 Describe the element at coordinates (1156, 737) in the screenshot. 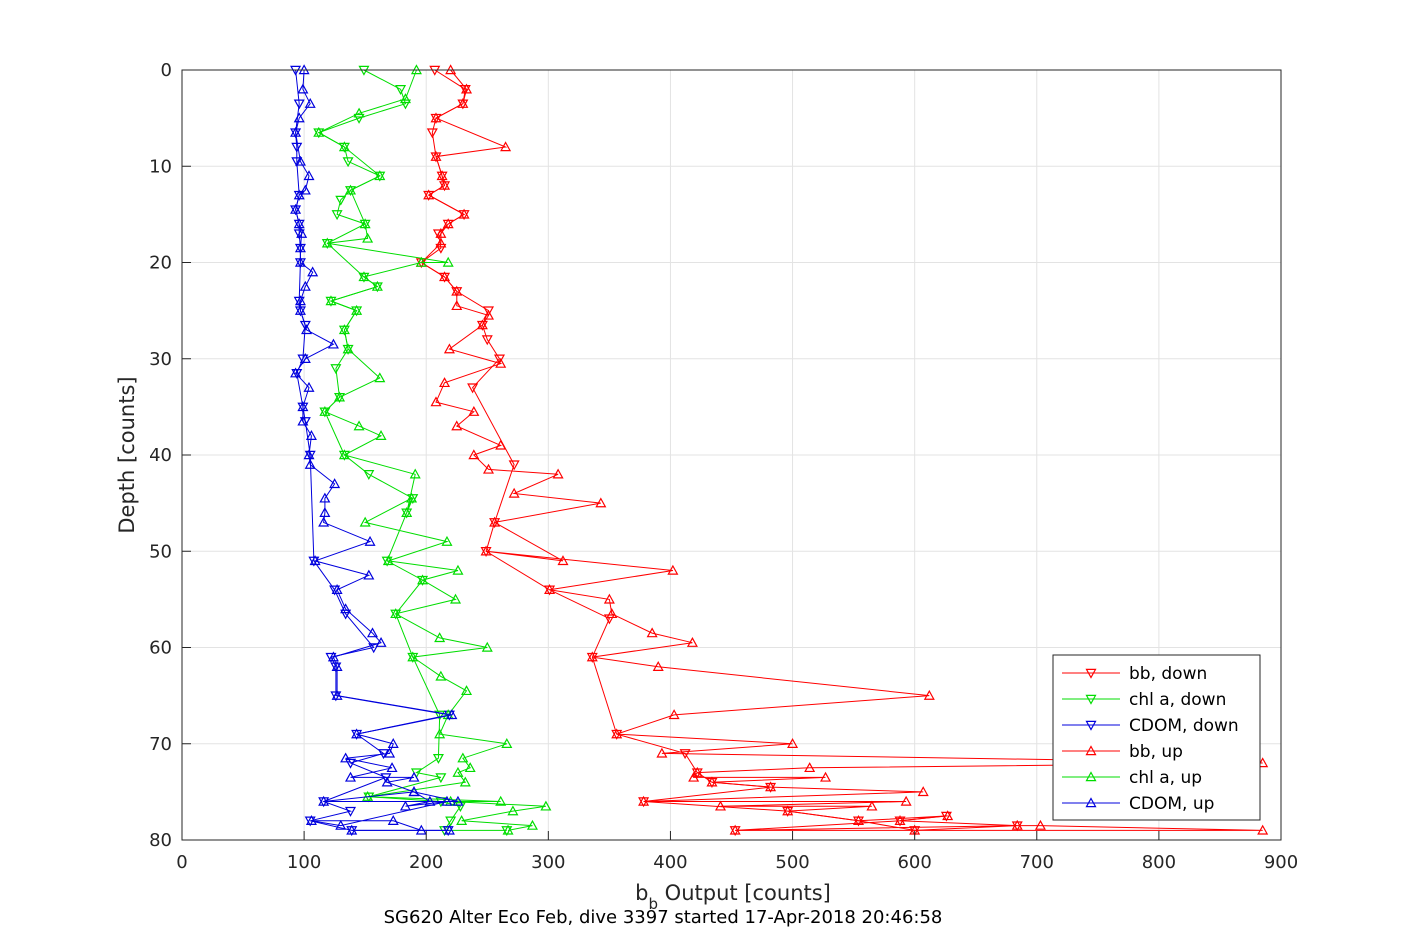

I see `legend-box` at that location.